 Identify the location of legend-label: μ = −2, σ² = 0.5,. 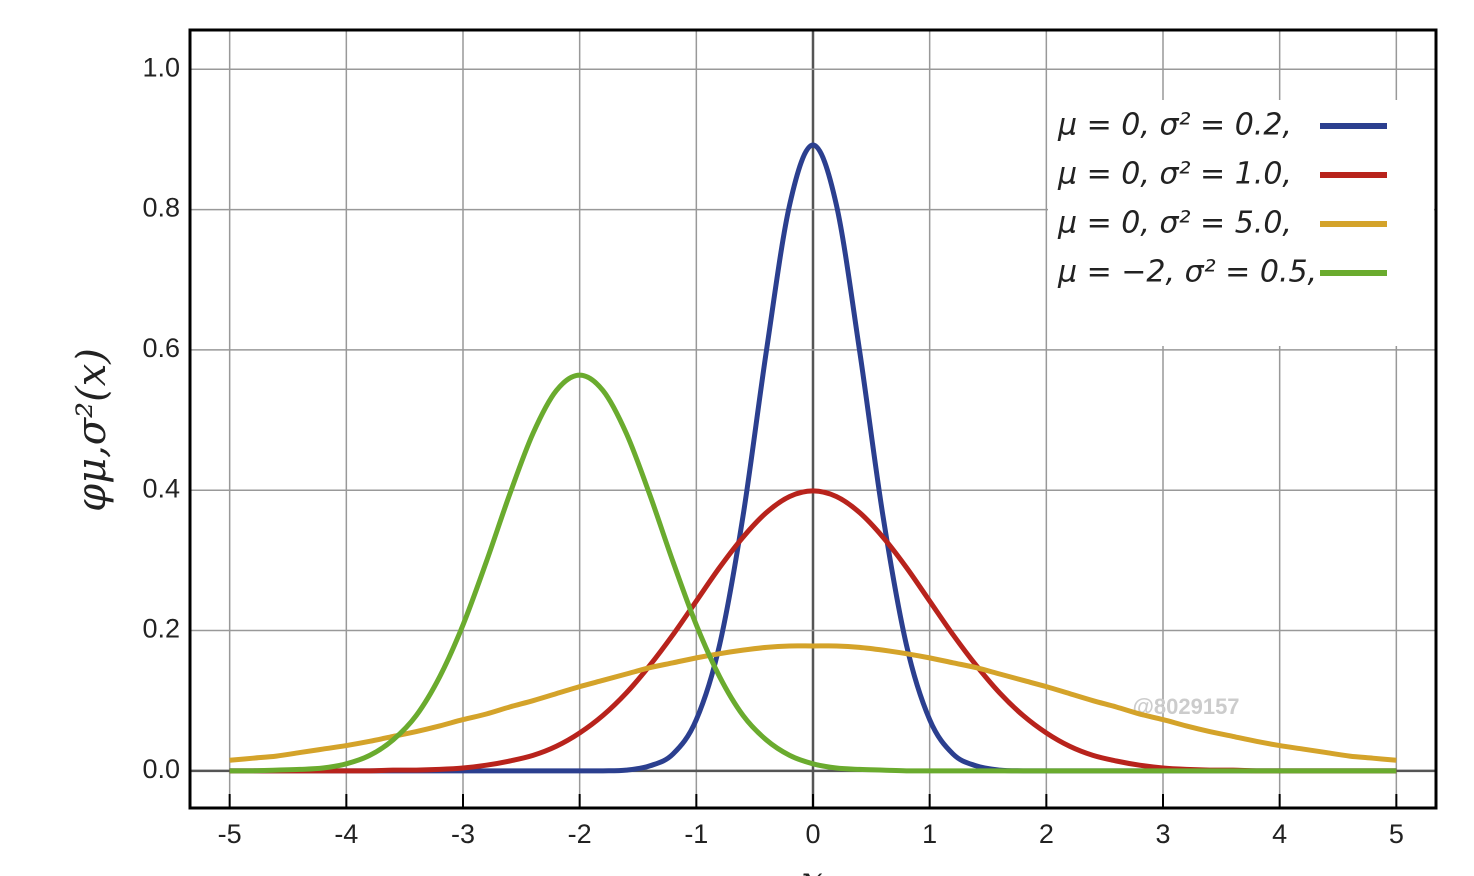
(1187, 272).